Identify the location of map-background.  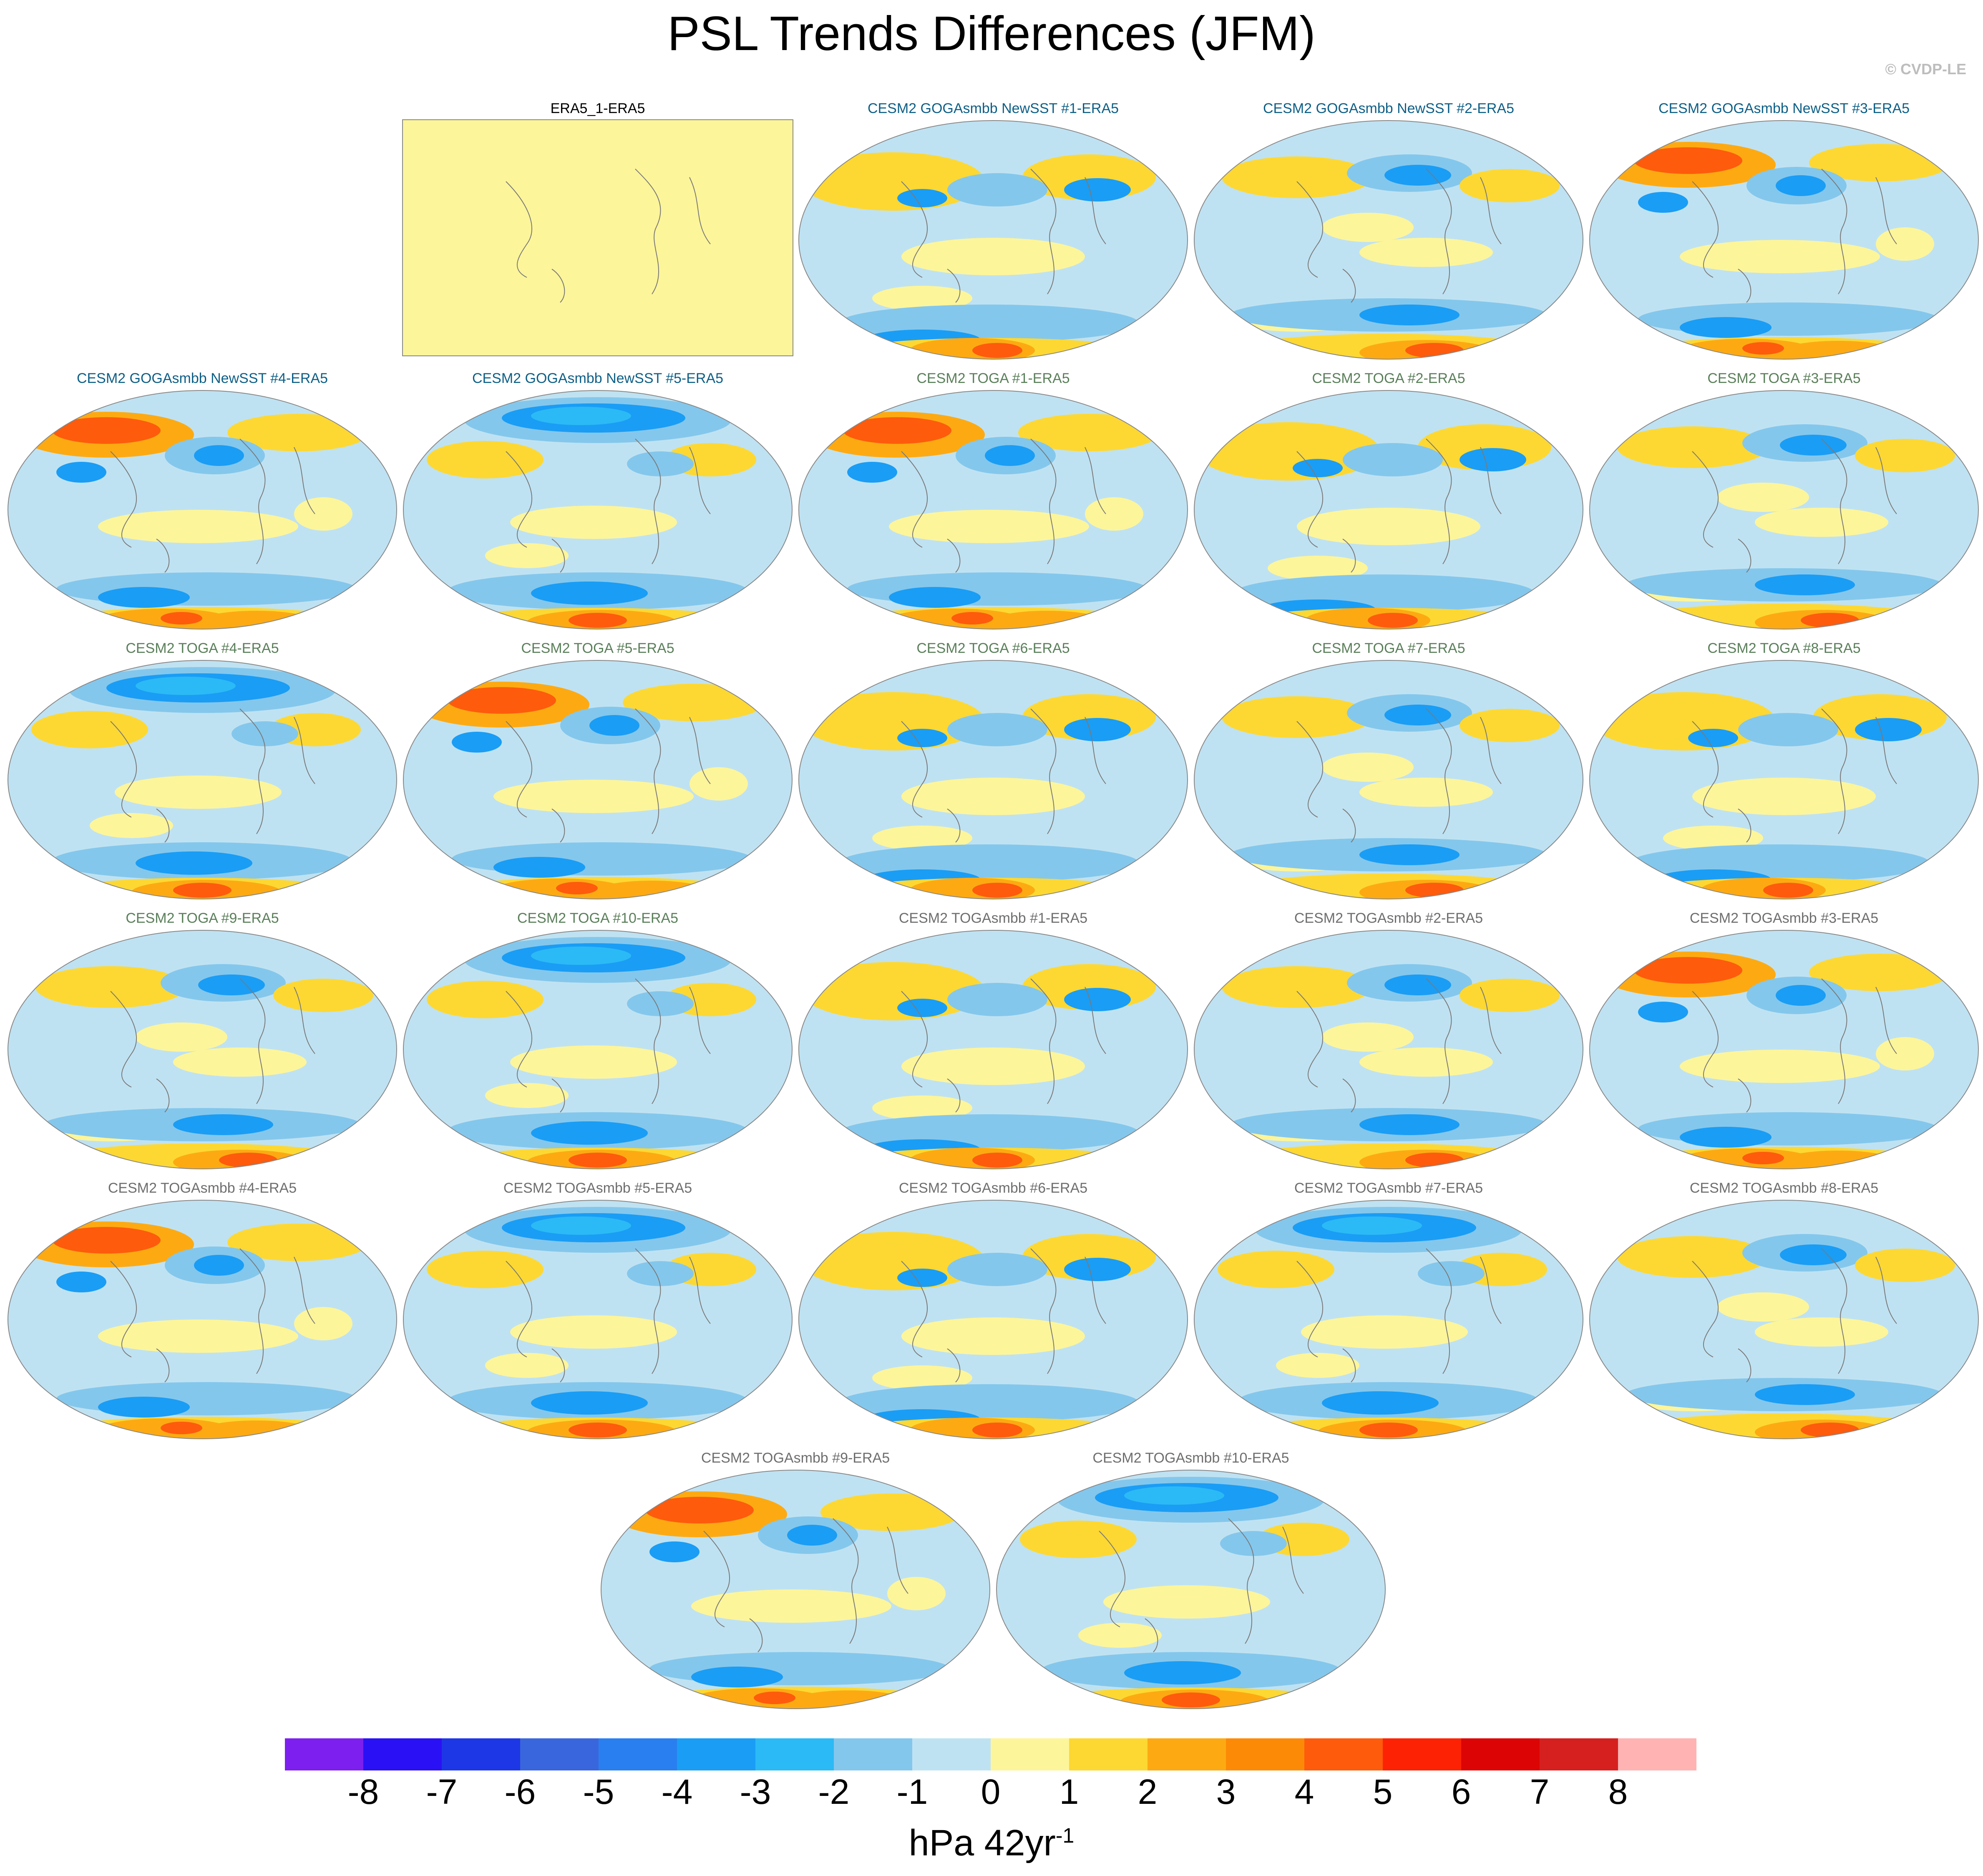
(598, 238).